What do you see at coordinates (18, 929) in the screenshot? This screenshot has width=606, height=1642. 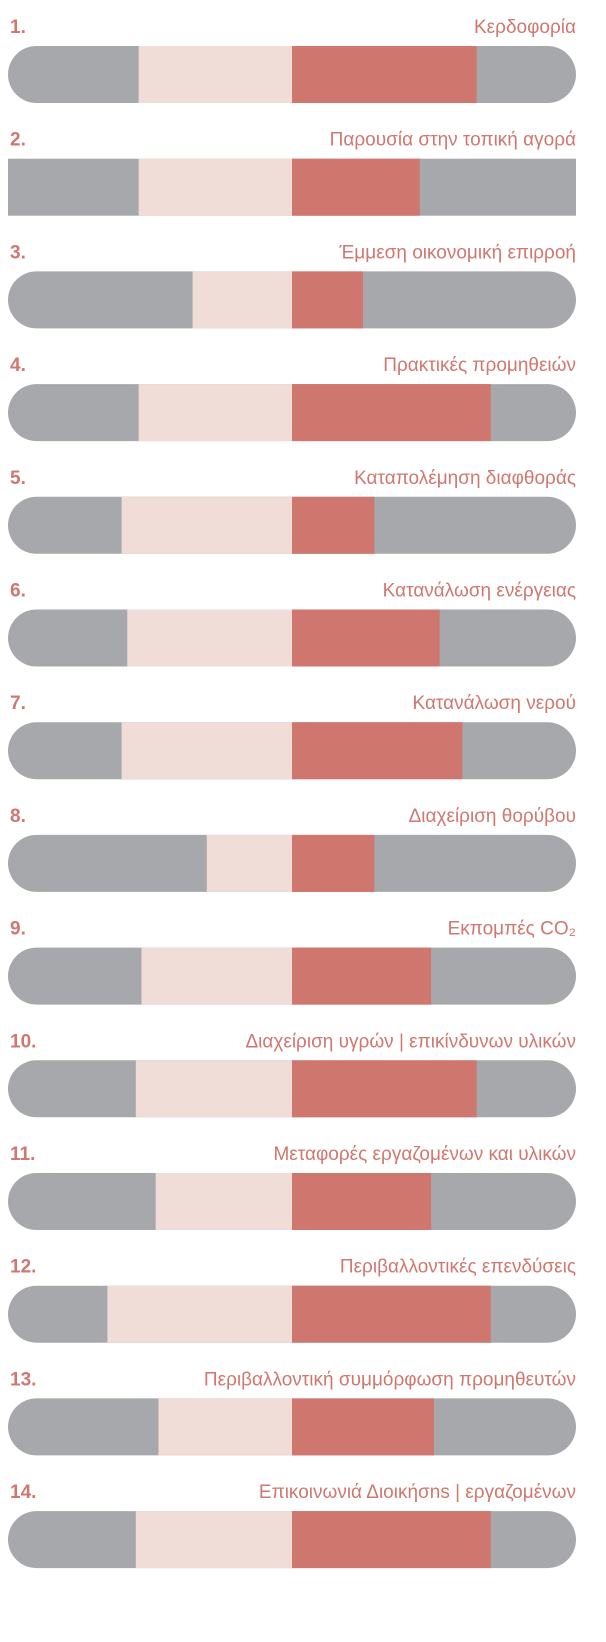 I see `item-number: 9.` at bounding box center [18, 929].